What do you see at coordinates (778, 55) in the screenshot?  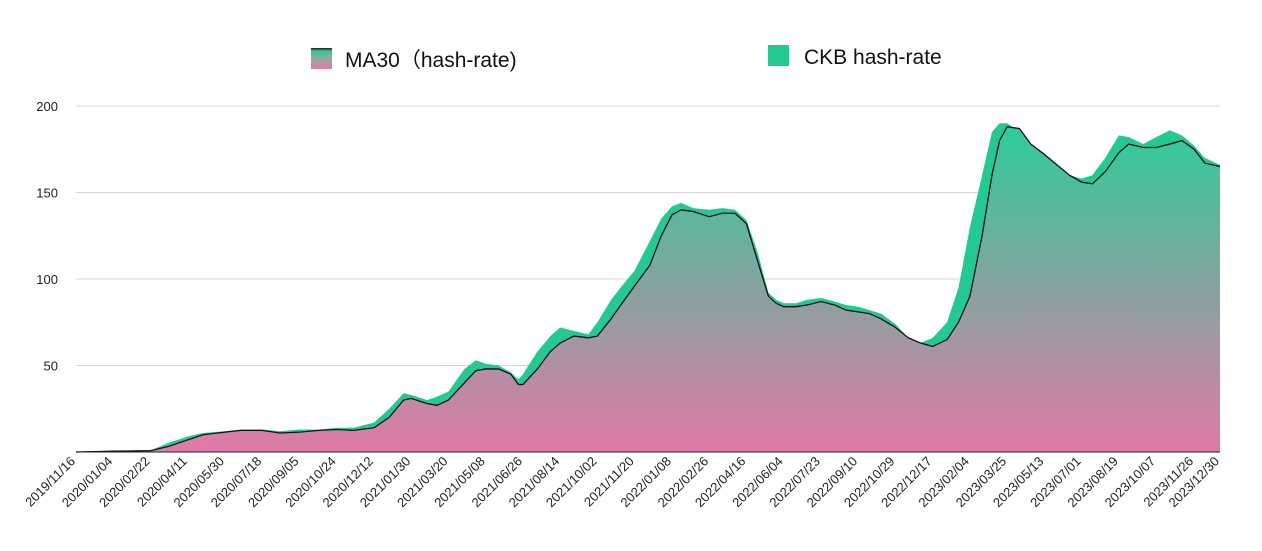 I see `legend-swatch-ckb` at bounding box center [778, 55].